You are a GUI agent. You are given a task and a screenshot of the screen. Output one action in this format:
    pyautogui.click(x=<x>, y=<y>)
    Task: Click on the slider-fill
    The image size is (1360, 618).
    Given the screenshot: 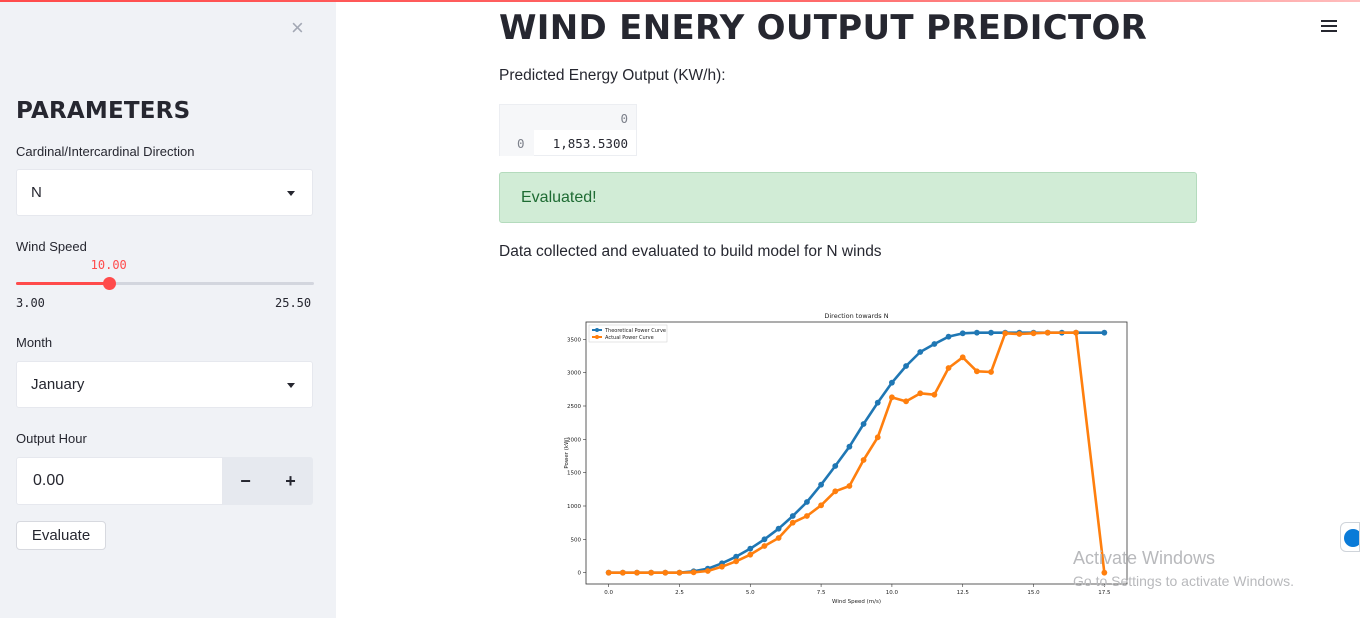 What is the action you would take?
    pyautogui.click(x=62, y=283)
    